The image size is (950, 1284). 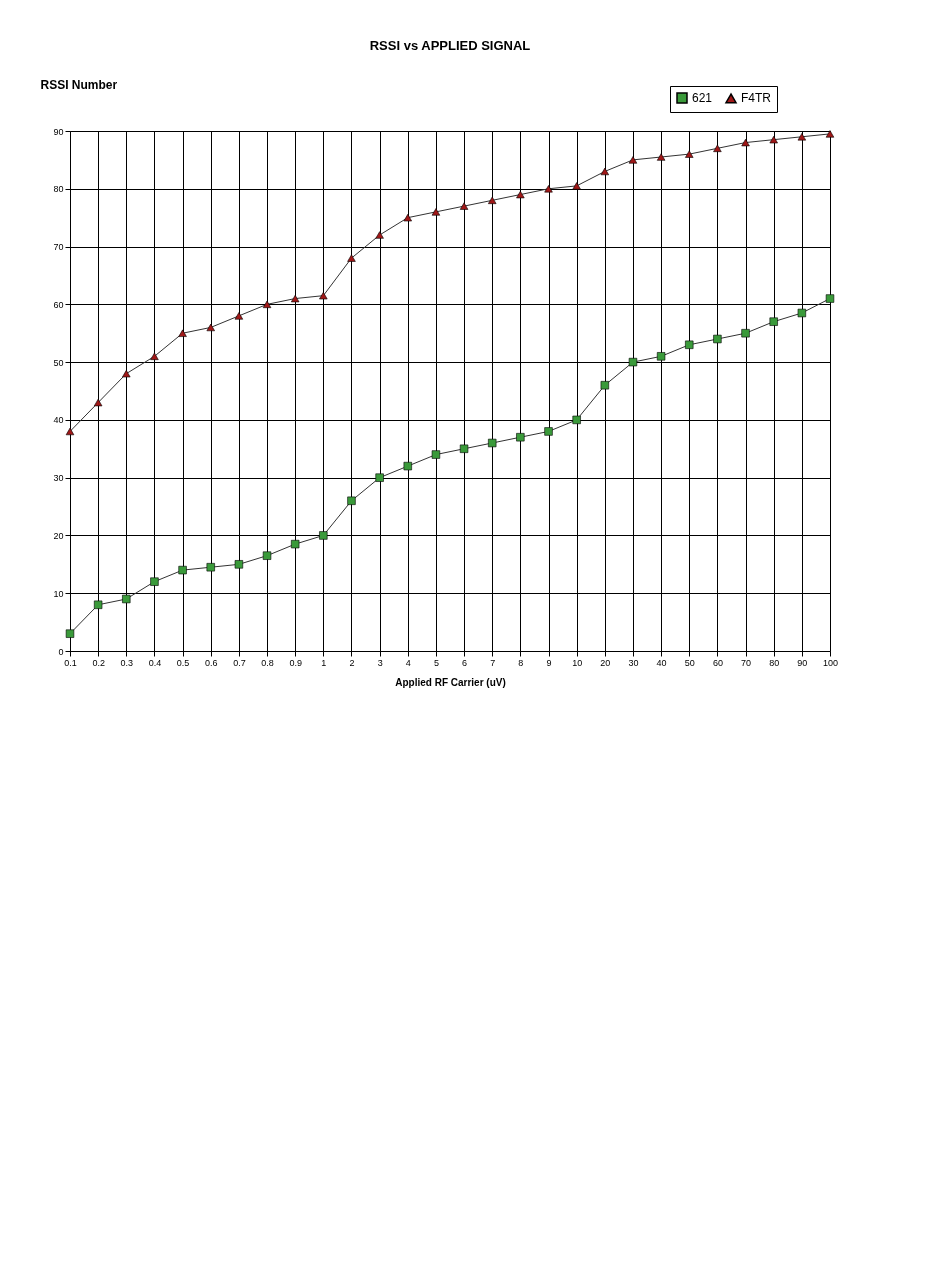 I want to click on x-tick-label: 100, so click(x=830, y=662).